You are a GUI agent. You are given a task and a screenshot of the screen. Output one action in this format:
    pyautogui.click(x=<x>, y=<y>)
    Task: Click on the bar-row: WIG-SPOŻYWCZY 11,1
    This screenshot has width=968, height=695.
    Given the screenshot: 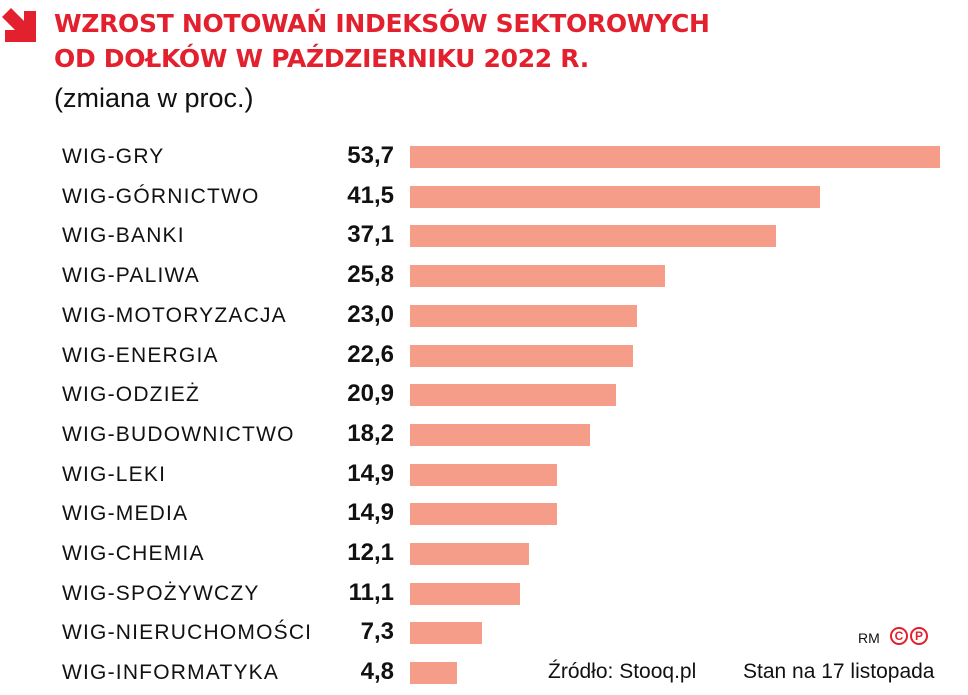 What is the action you would take?
    pyautogui.click(x=484, y=596)
    